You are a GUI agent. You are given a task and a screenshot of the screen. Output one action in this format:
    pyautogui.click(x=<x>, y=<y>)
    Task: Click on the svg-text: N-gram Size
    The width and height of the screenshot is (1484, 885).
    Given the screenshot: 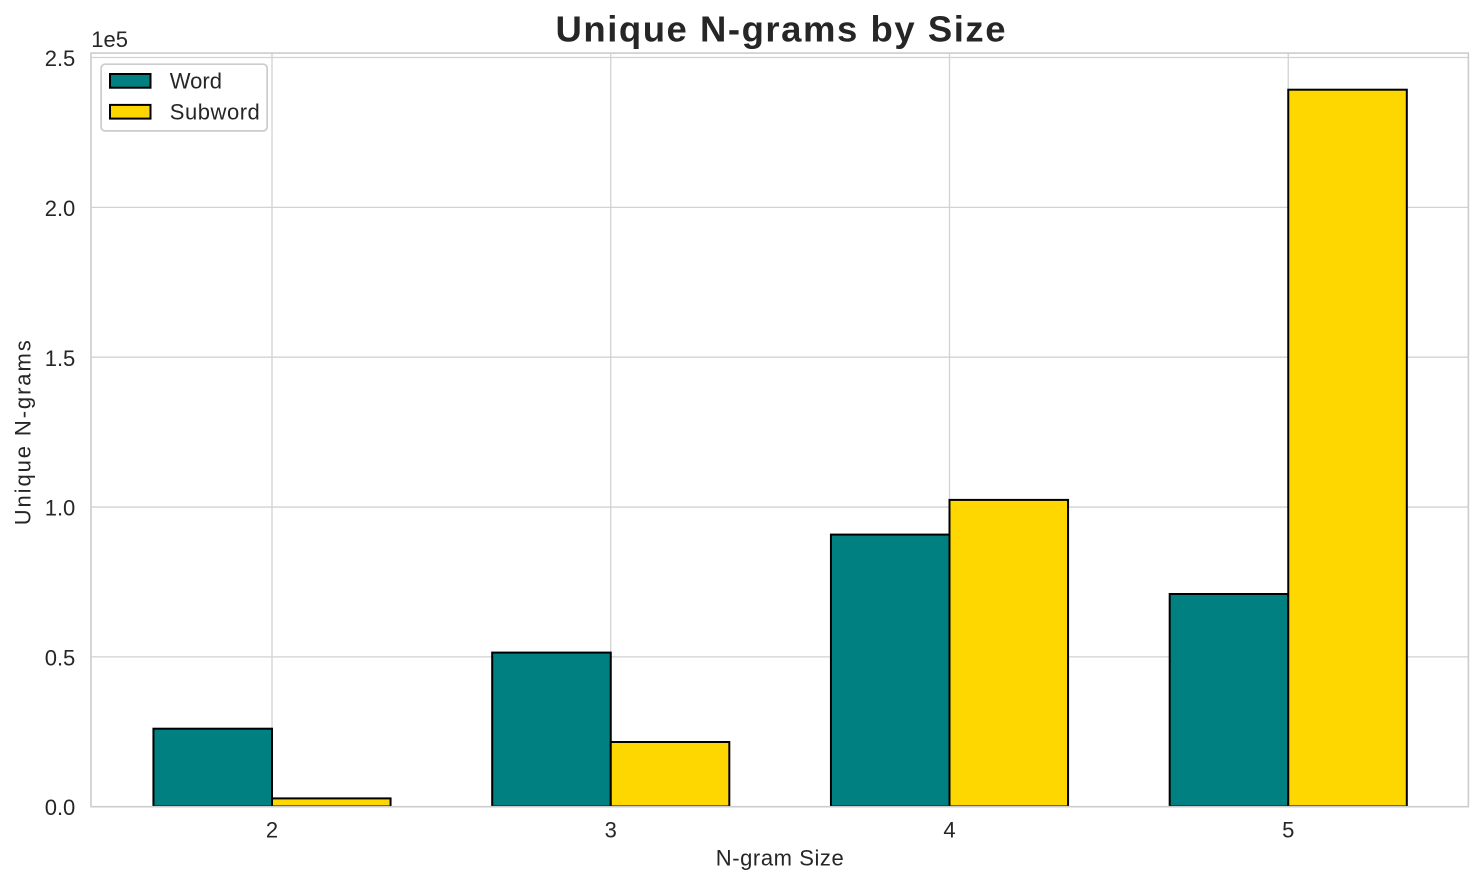 What is the action you would take?
    pyautogui.click(x=780, y=857)
    